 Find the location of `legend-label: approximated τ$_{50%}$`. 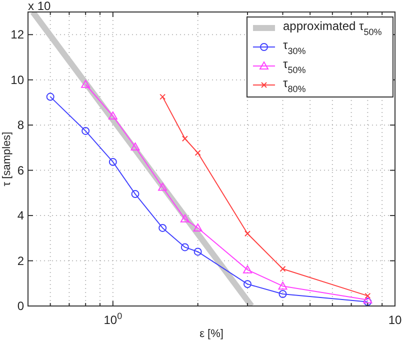

legend-label: approximated τ$_{50%}$ is located at coordinates (332, 28).